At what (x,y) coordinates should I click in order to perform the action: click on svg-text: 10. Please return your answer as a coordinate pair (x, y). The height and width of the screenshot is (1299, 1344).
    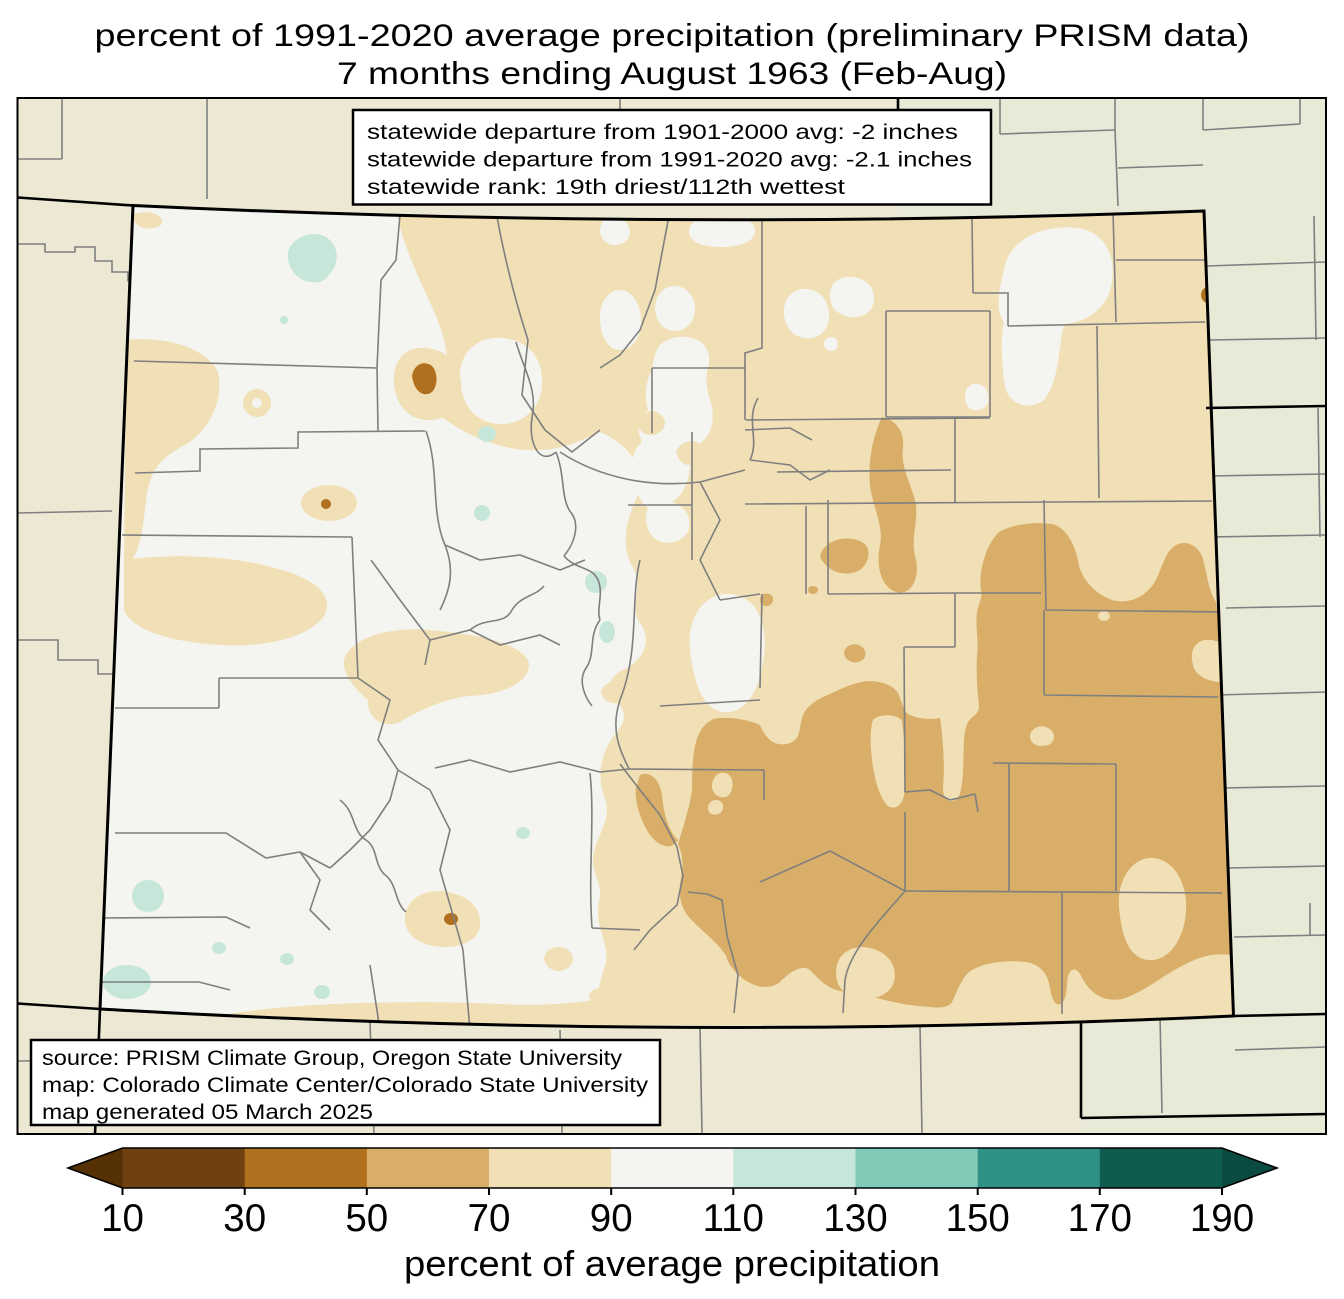
    Looking at the image, I should click on (122, 1218).